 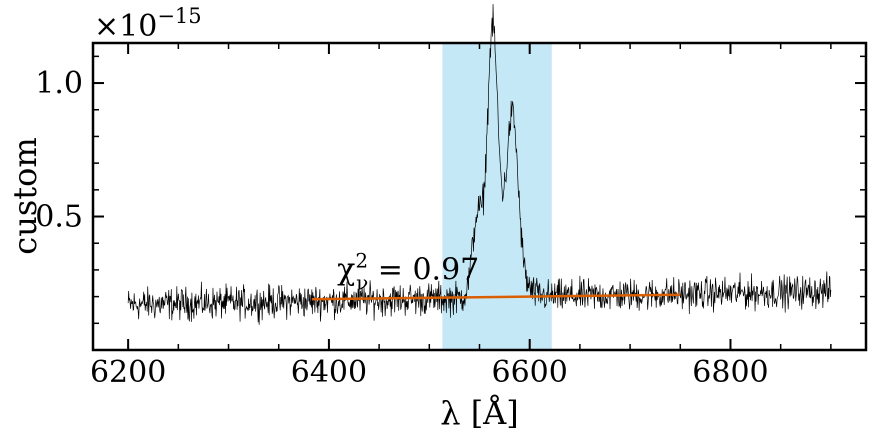 I want to click on fit-line, so click(x=496, y=297).